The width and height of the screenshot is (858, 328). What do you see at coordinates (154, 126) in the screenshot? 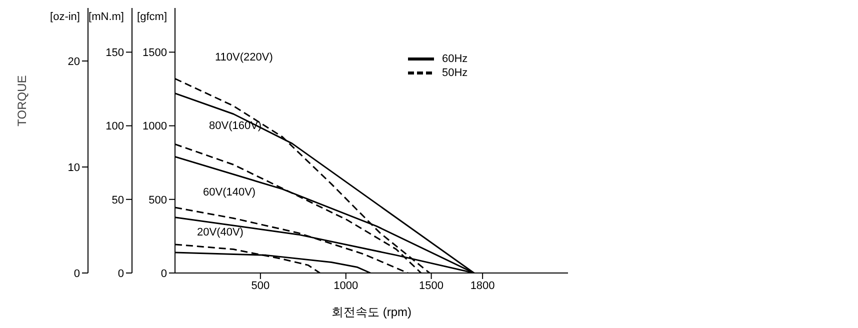
I see `y-tick-label: 1000` at bounding box center [154, 126].